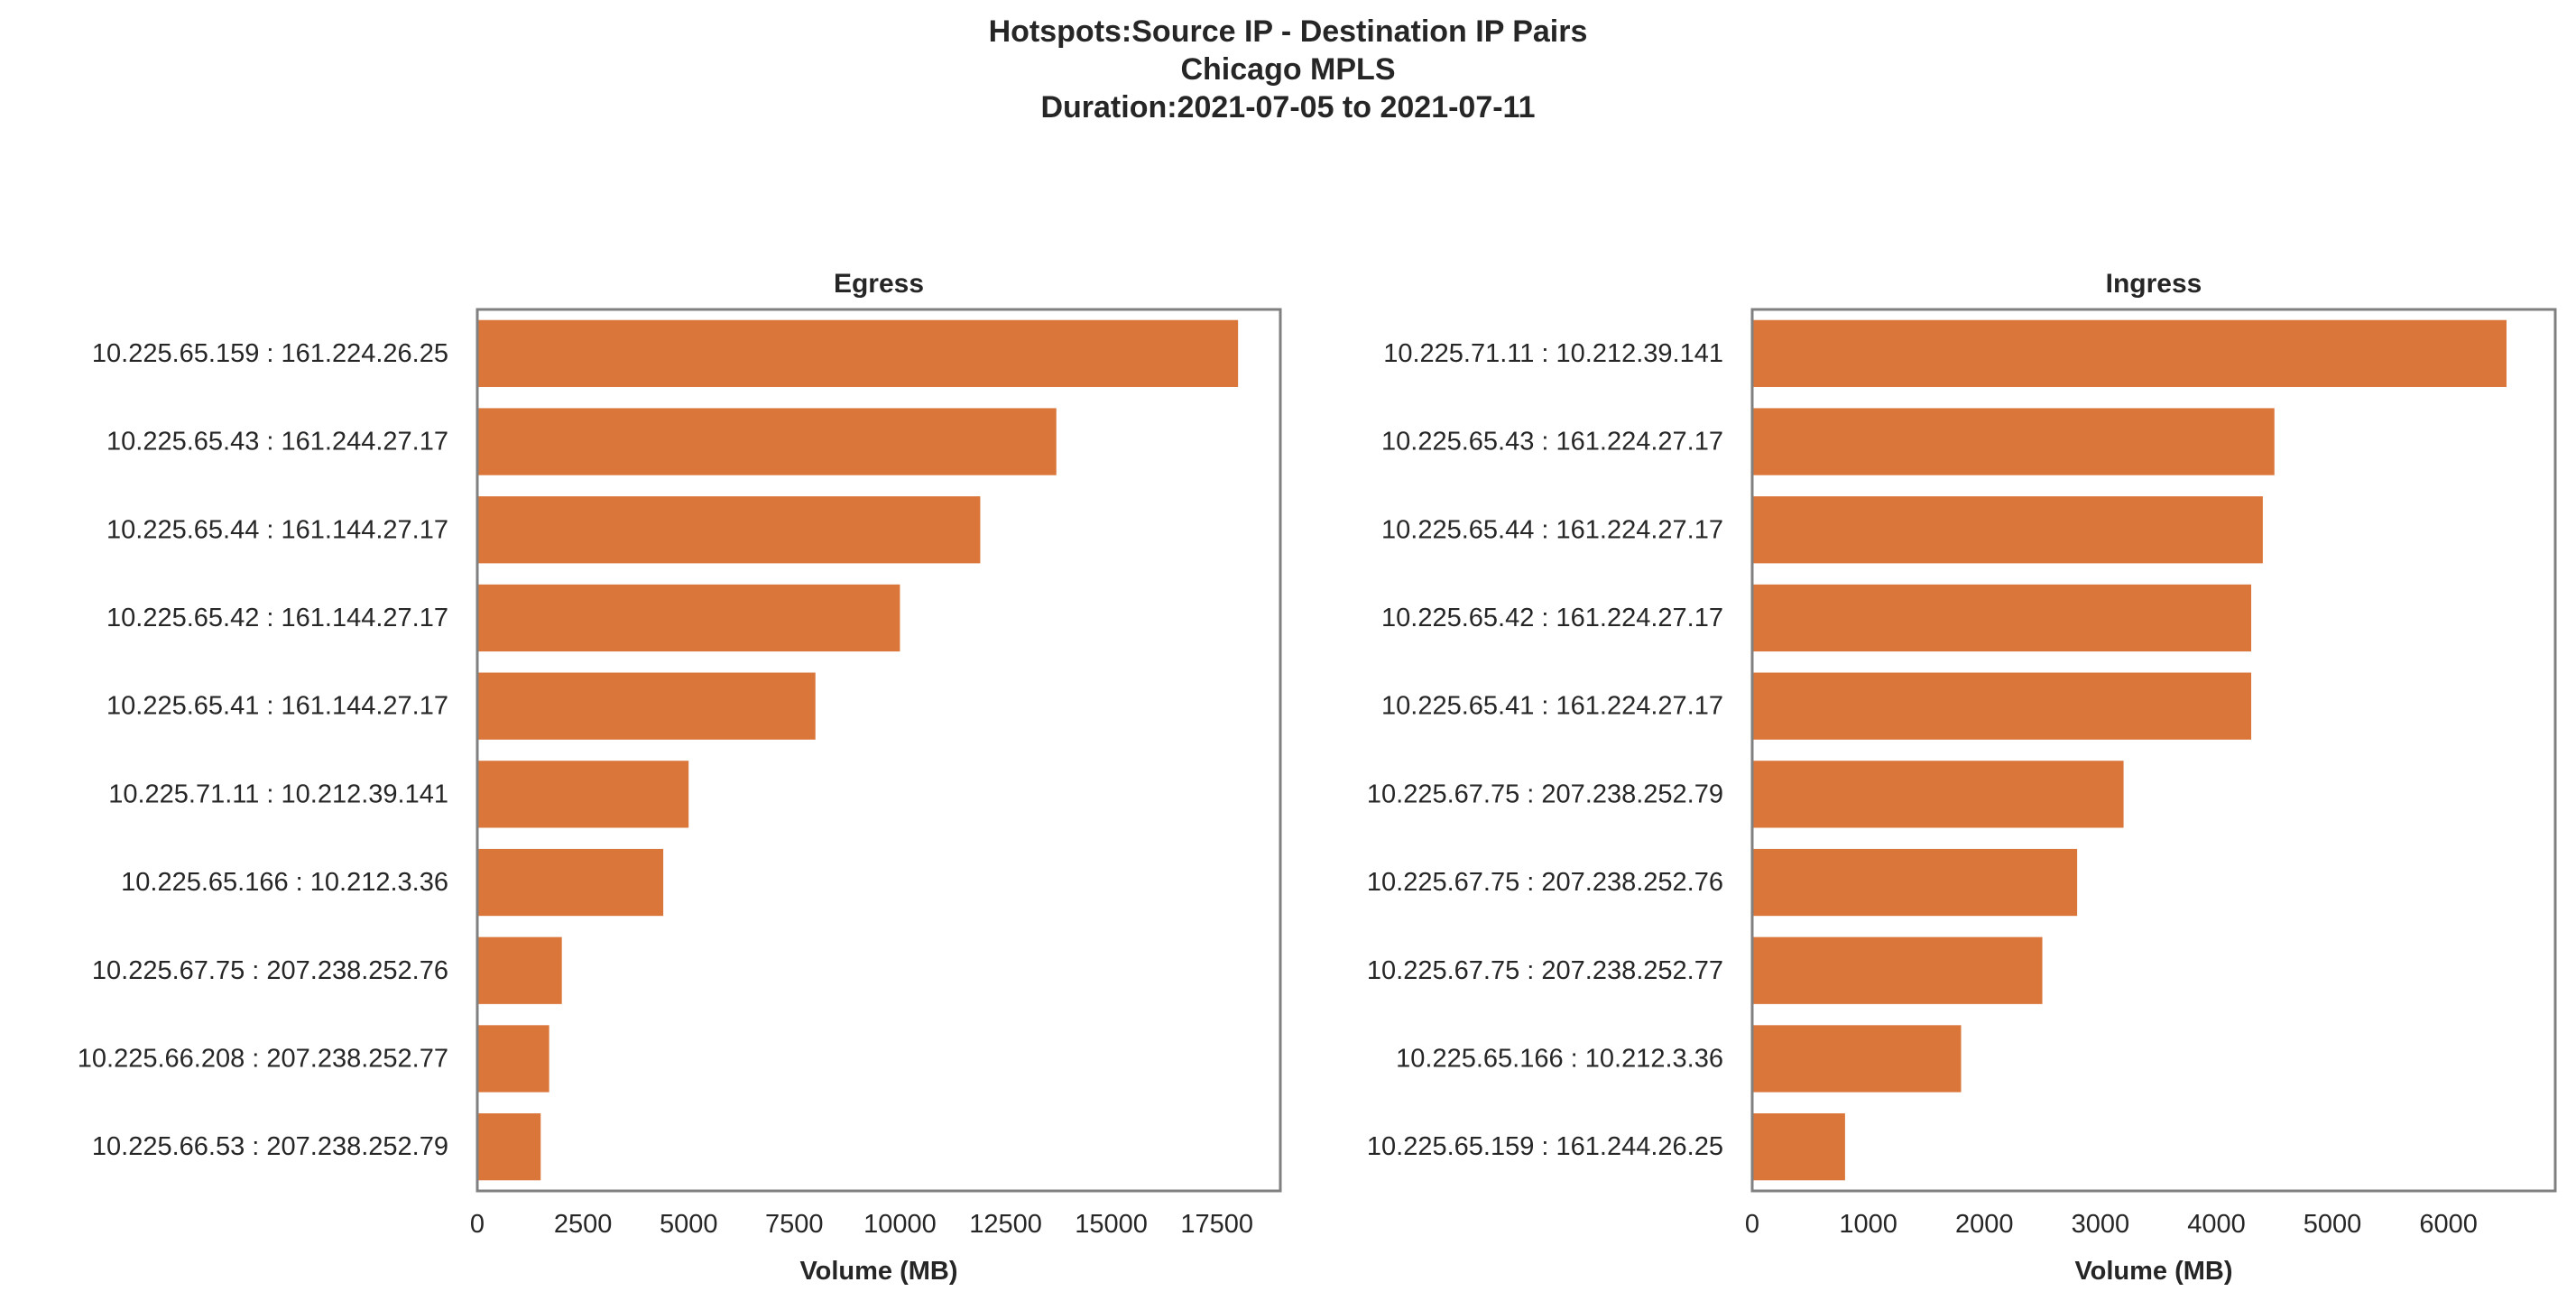 Image resolution: width=2576 pixels, height=1310 pixels. What do you see at coordinates (277, 618) in the screenshot?
I see `egress-category-label: 10.225.65.42 : 161.144.27.17` at bounding box center [277, 618].